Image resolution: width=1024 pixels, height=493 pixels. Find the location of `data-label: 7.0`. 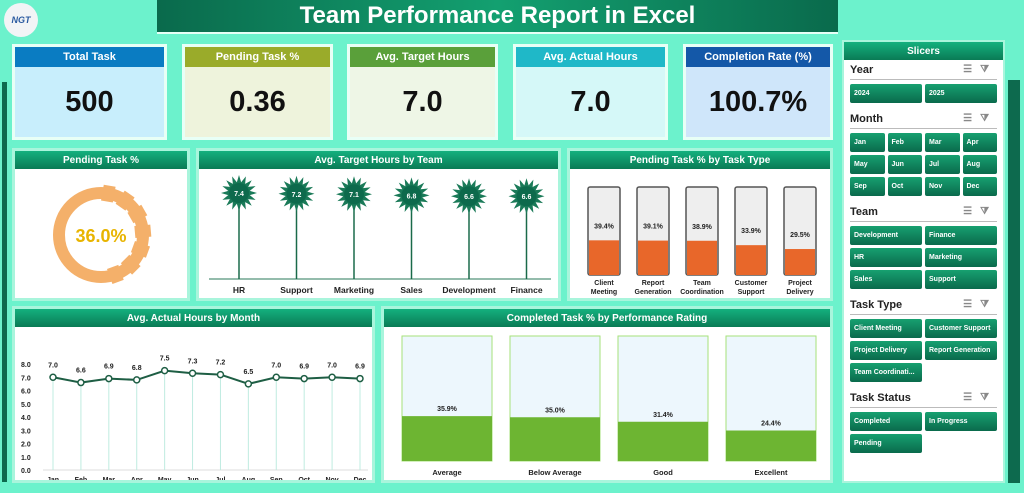

data-label: 7.0 is located at coordinates (53, 365).